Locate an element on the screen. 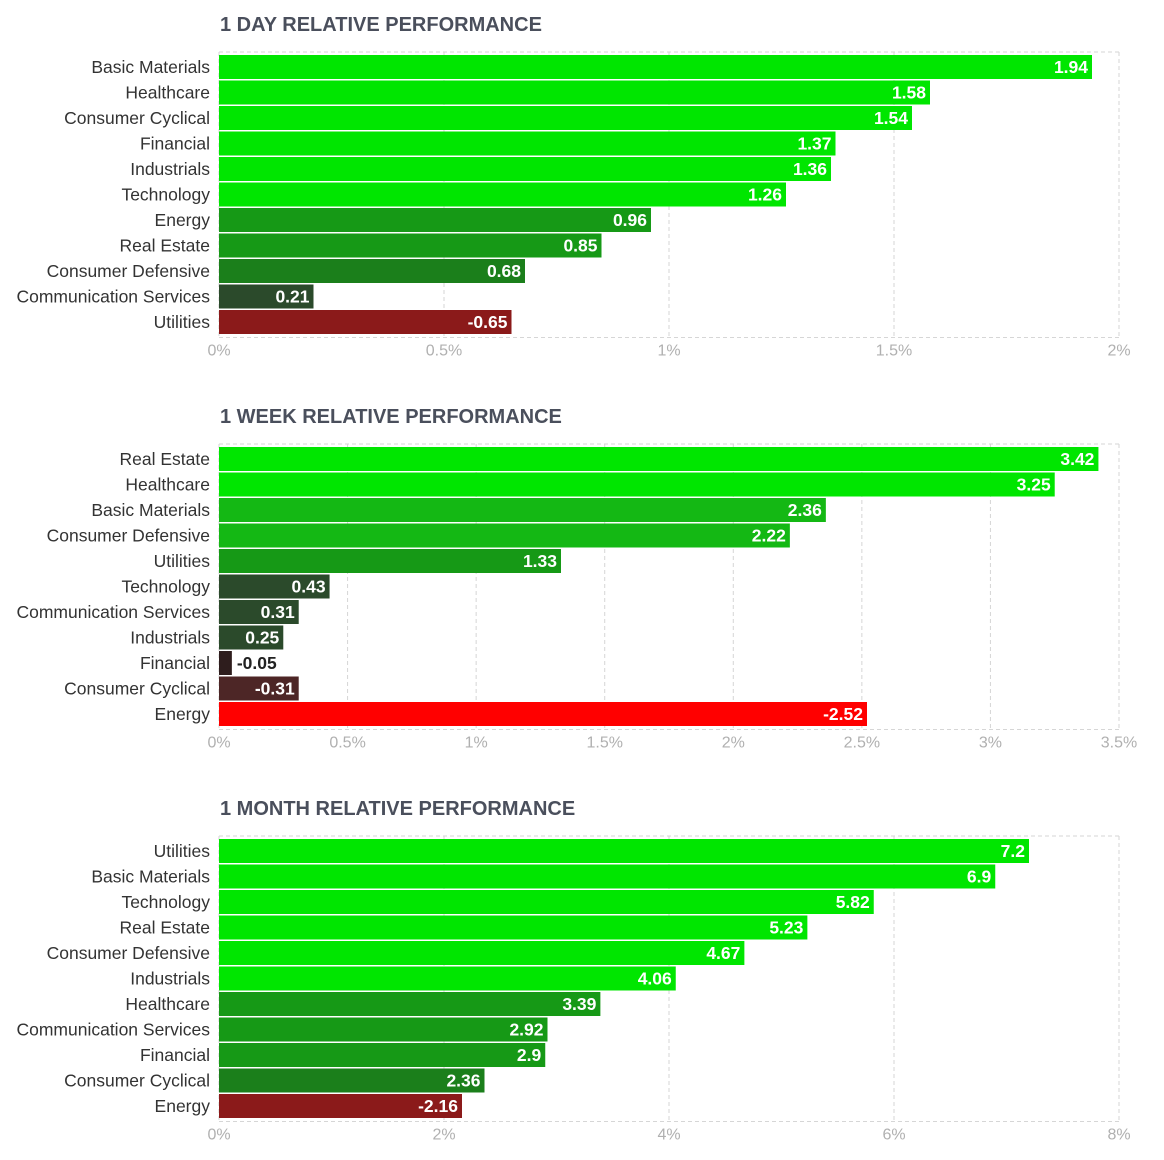 Image resolution: width=1164 pixels, height=1160 pixels. value-label: 3.25 is located at coordinates (1034, 485).